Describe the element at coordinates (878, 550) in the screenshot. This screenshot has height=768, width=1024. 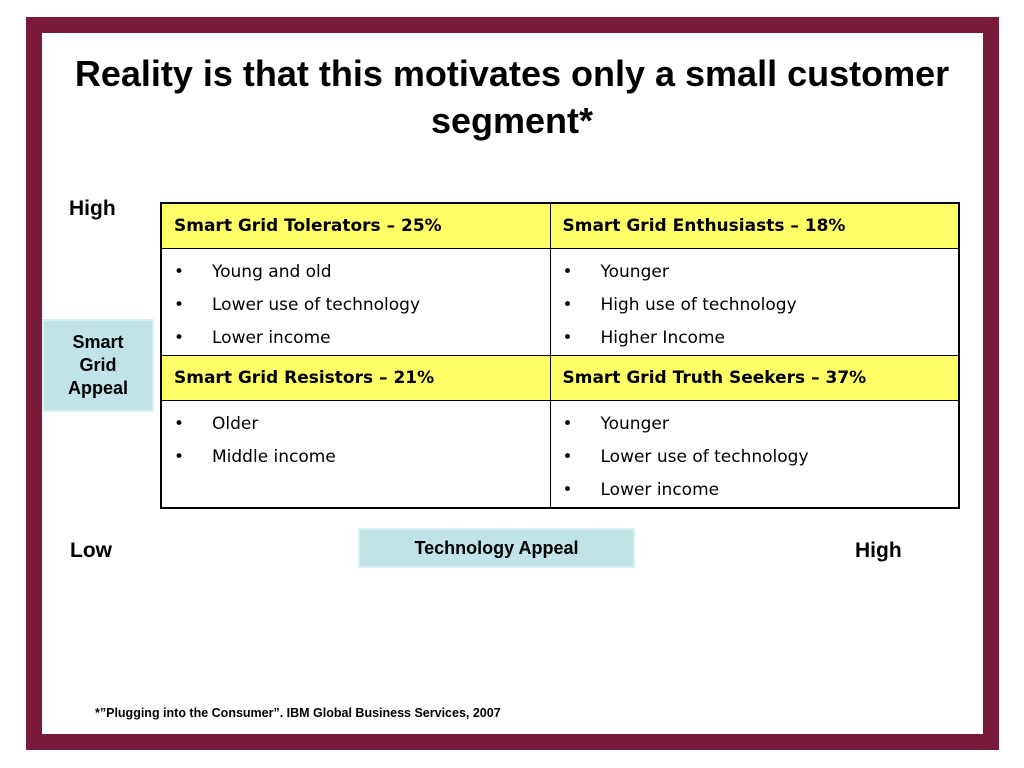
I see `x-axis-high-label: High` at that location.